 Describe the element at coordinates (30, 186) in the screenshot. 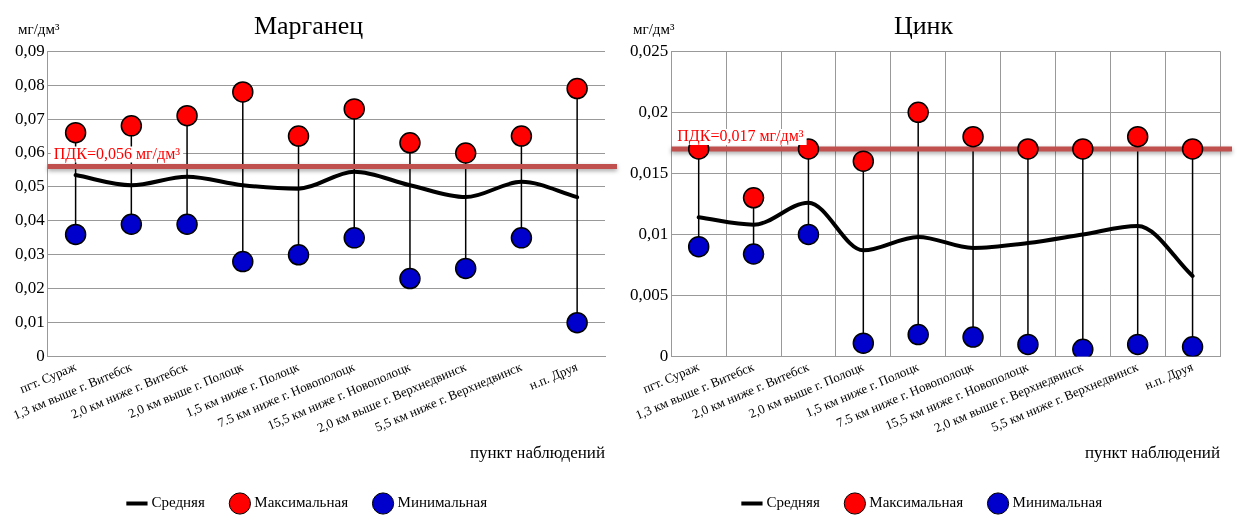

I see `y-tick-label: 0,05` at that location.